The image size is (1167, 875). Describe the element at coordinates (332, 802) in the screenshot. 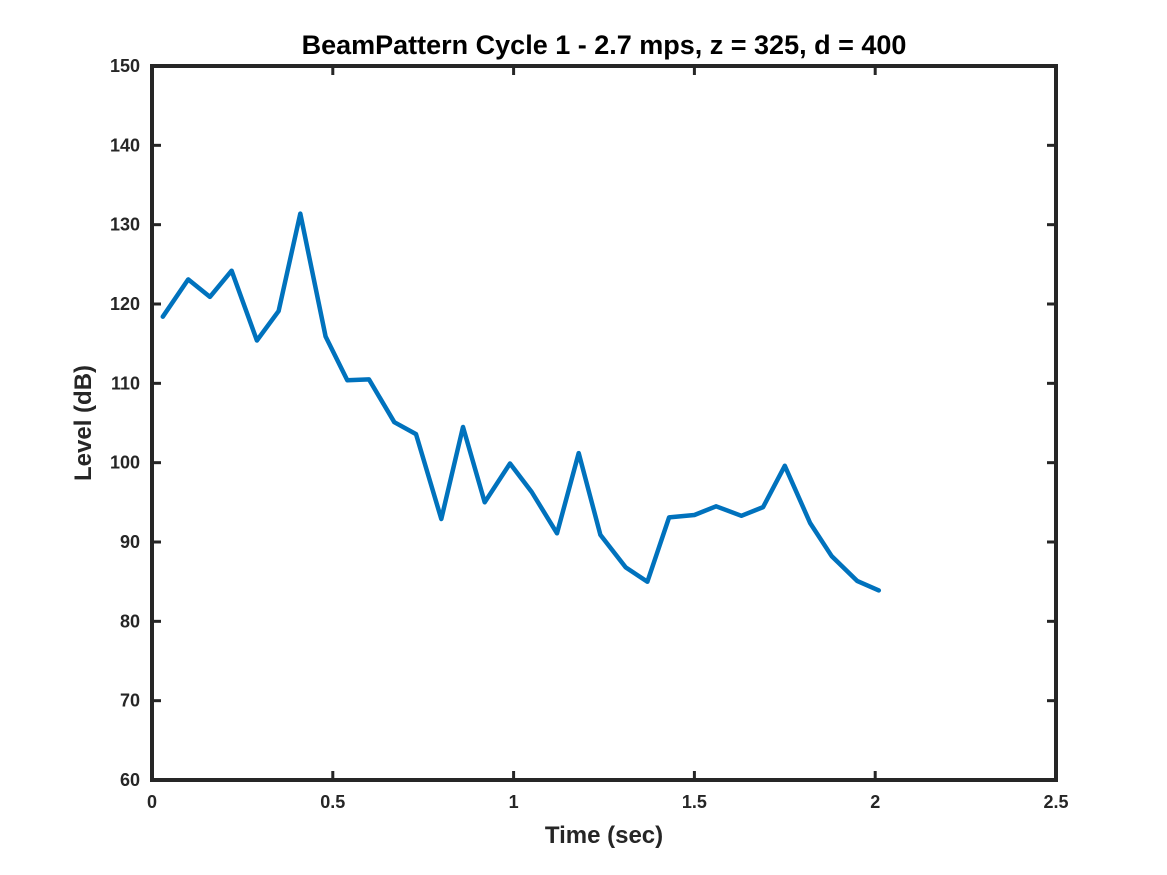

I see `x-tick-label: 0.5` at that location.